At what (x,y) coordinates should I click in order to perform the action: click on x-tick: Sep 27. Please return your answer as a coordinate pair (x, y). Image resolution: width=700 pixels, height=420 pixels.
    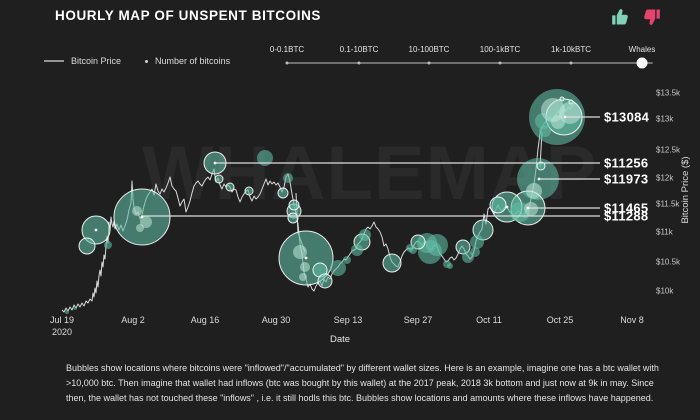
    Looking at the image, I should click on (418, 320).